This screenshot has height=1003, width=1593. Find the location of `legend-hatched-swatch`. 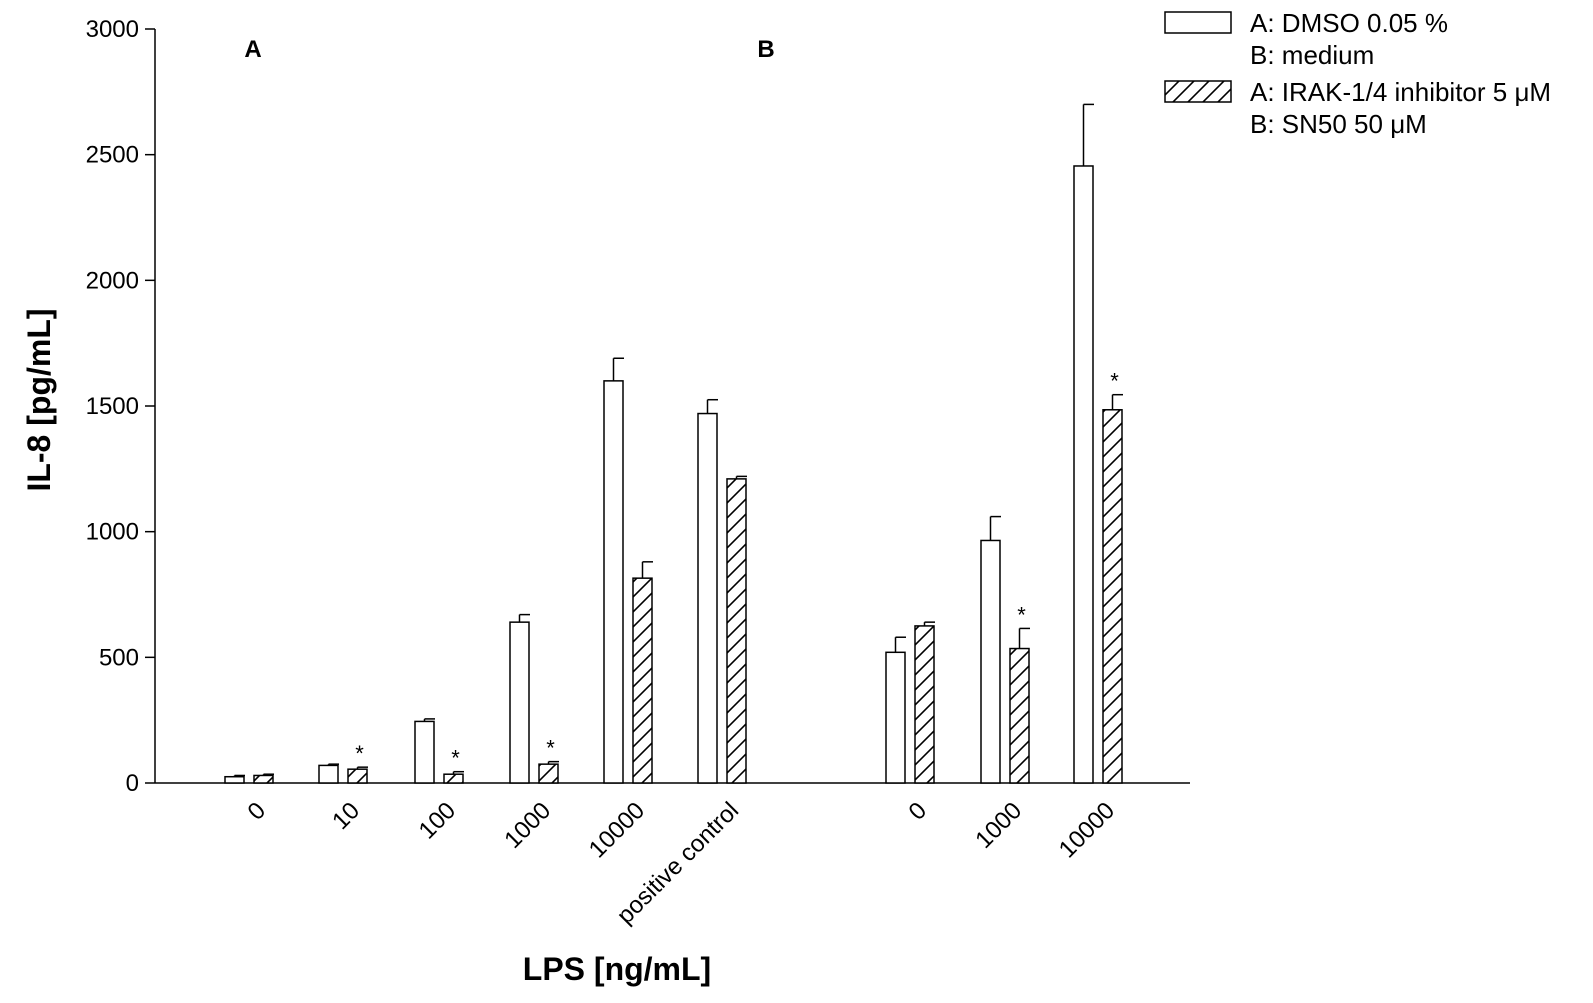

legend-hatched-swatch is located at coordinates (1198, 91).